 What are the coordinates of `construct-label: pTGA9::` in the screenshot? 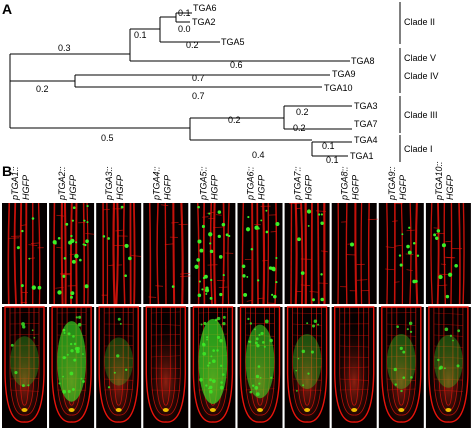 It's located at (392, 183).